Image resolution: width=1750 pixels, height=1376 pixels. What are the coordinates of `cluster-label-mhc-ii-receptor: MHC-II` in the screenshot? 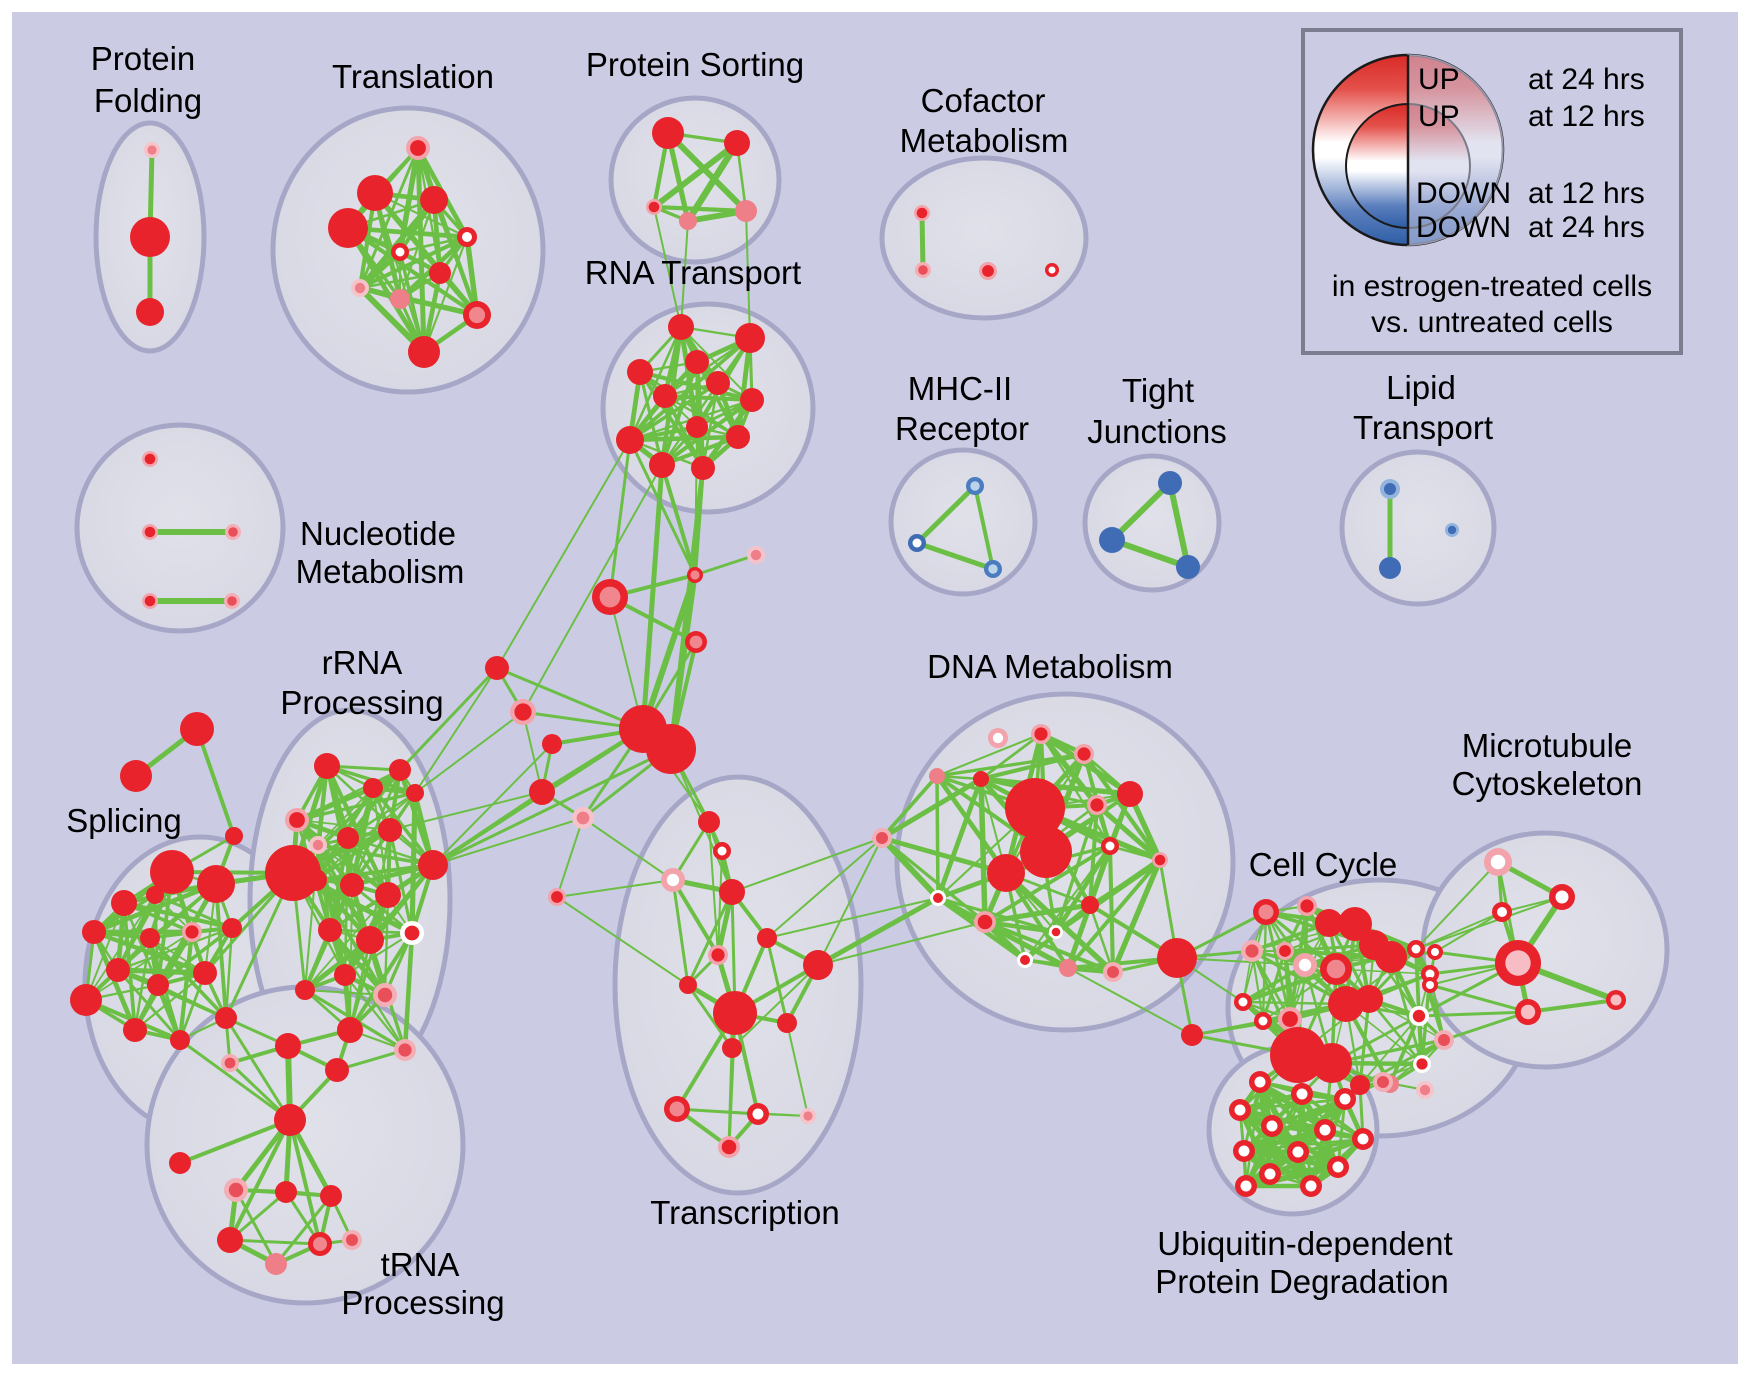 It's located at (960, 388).